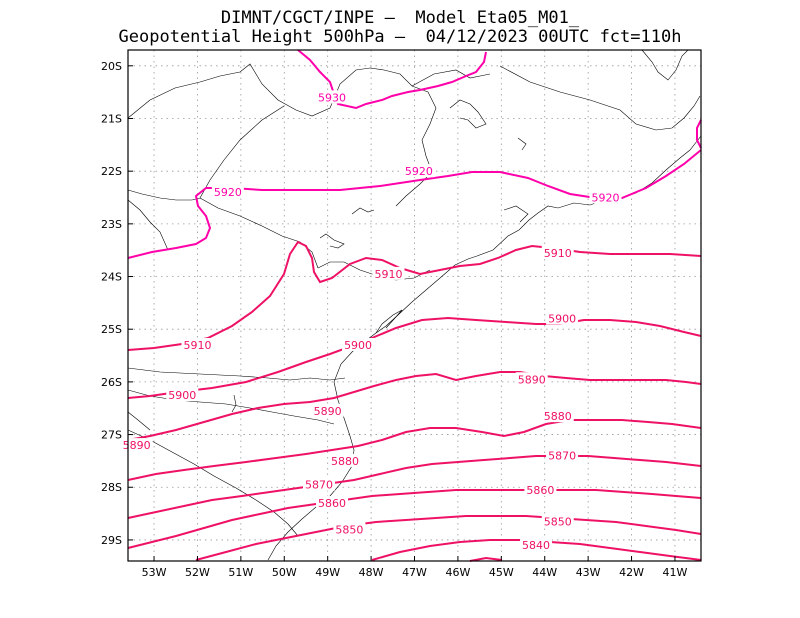  What do you see at coordinates (327, 572) in the screenshot?
I see `lon-tick-label: 49W` at bounding box center [327, 572].